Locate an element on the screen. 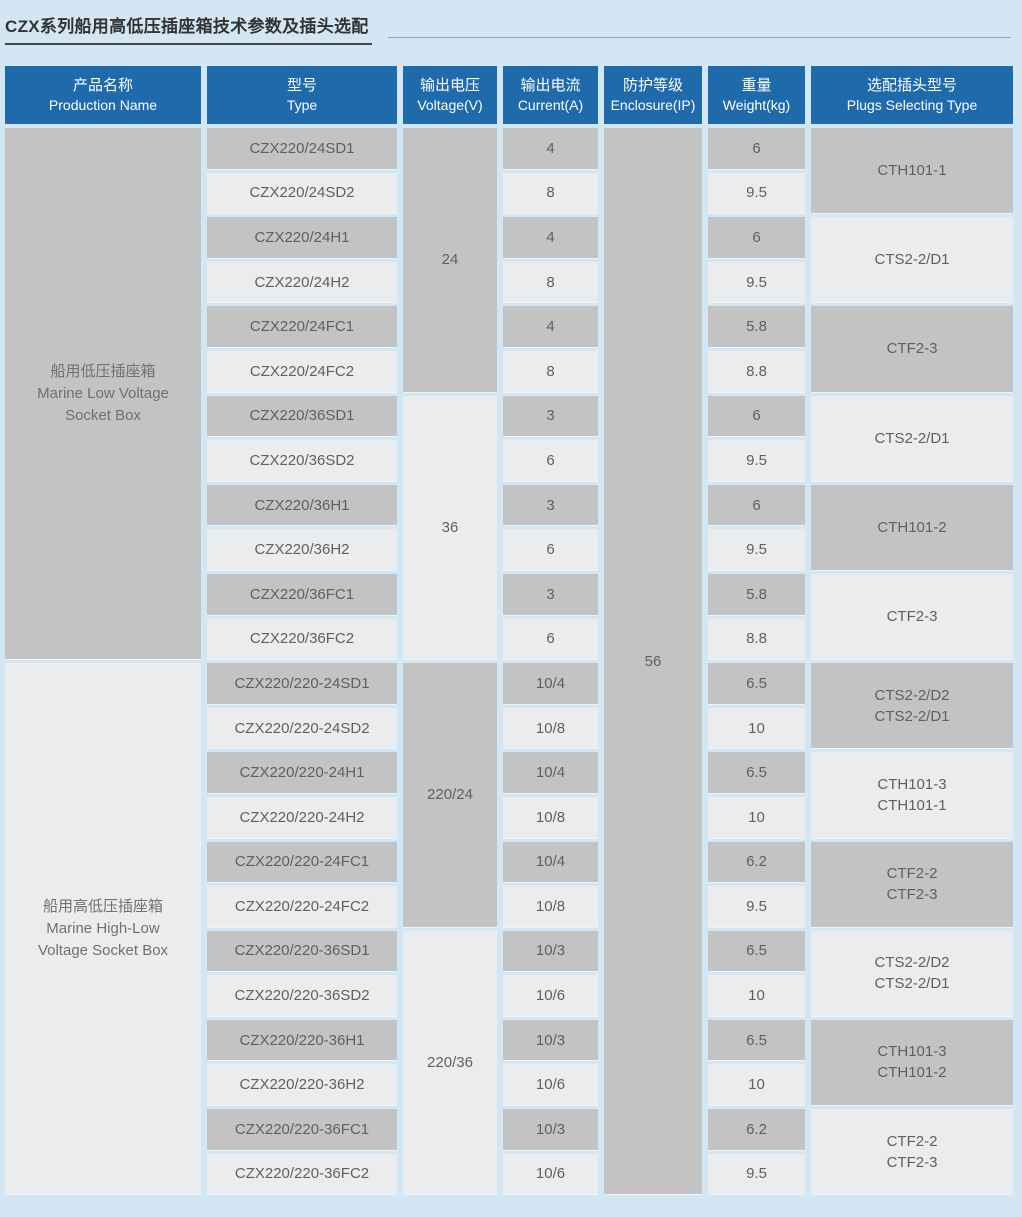 The height and width of the screenshot is (1217, 1022). product-en: Marine Low Voltage Socket Box is located at coordinates (103, 404).